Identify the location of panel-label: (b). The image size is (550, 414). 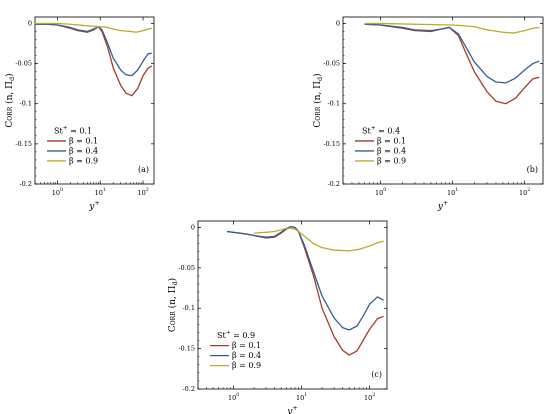
(532, 169).